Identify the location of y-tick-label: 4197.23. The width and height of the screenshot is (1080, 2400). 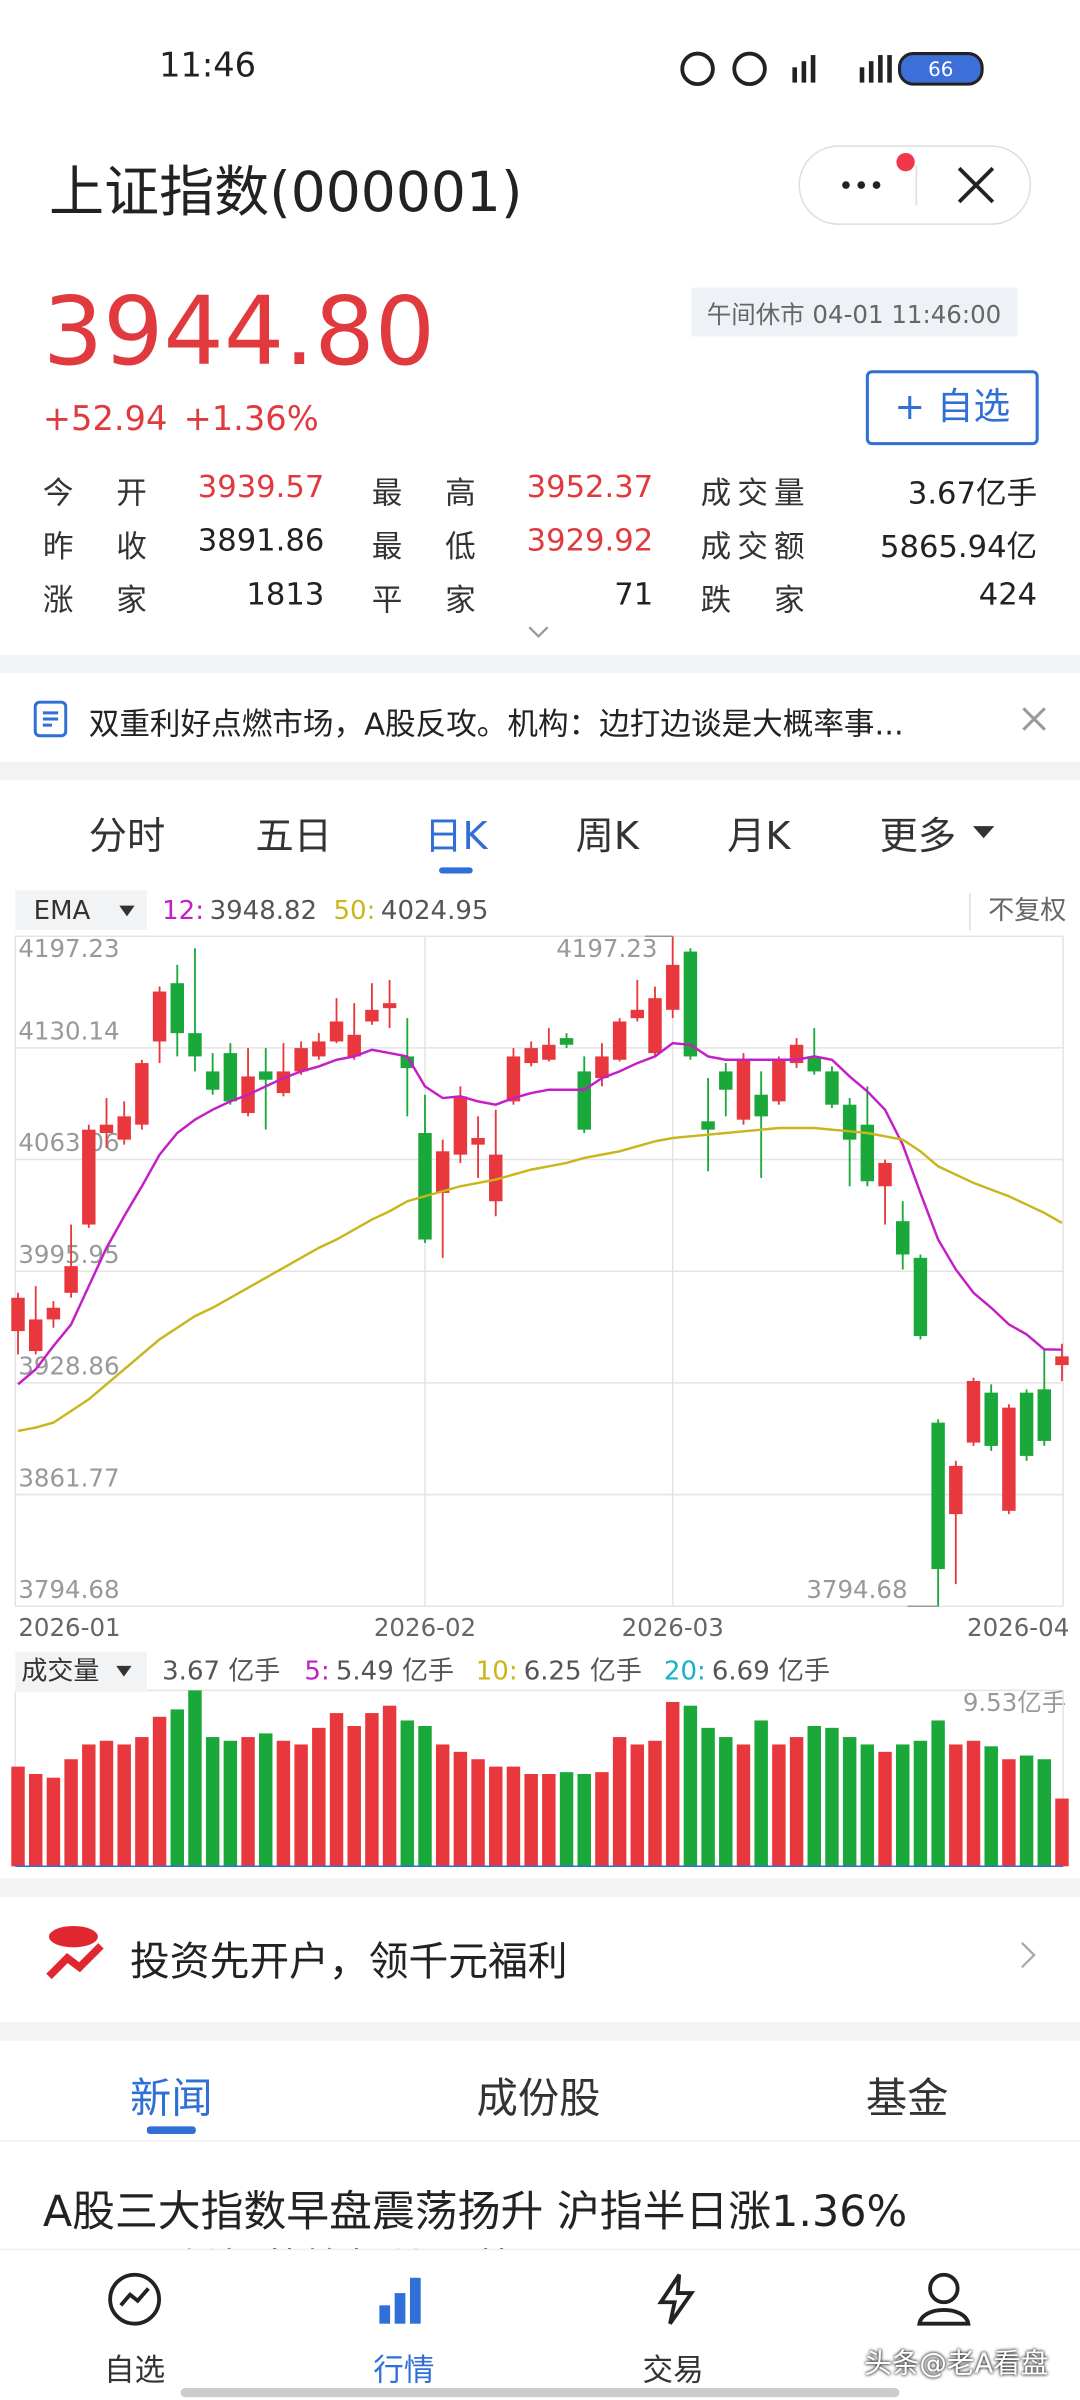
(68, 948).